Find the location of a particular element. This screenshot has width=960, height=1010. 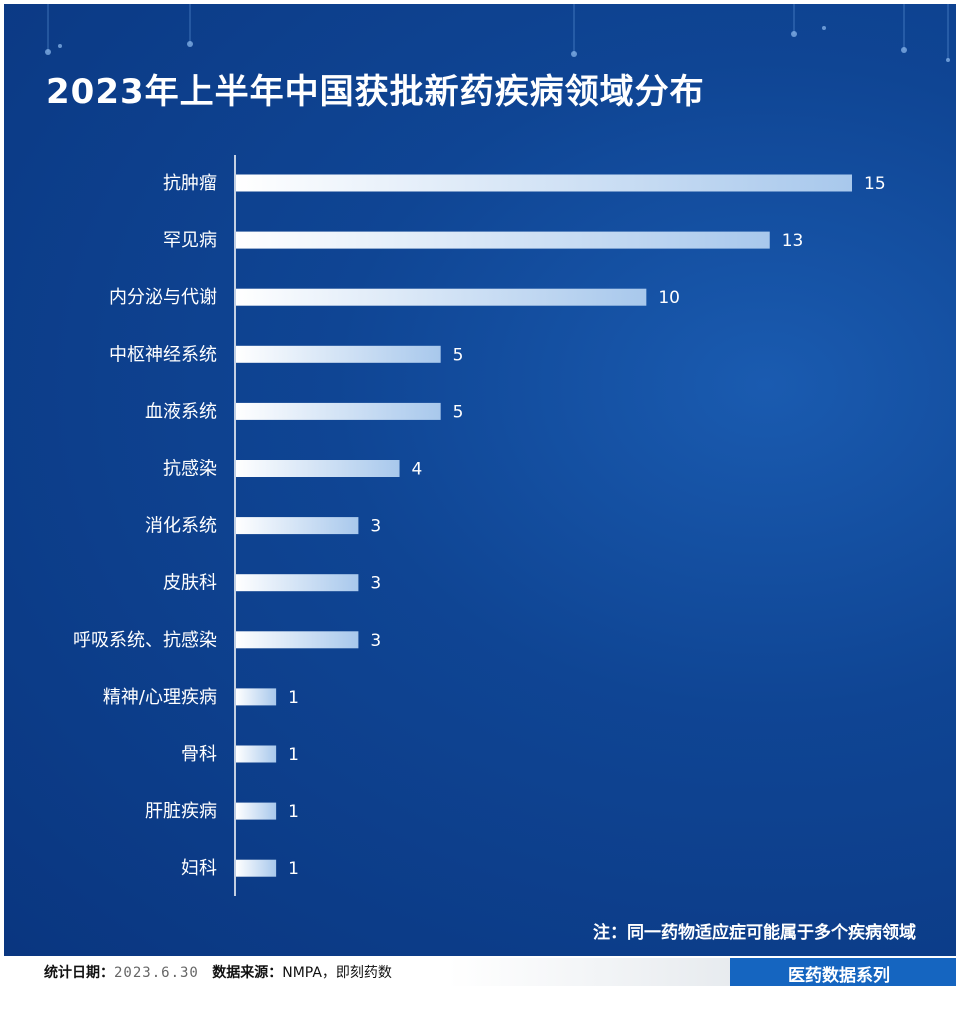

category-label: 内分泌与代谢 is located at coordinates (163, 297).